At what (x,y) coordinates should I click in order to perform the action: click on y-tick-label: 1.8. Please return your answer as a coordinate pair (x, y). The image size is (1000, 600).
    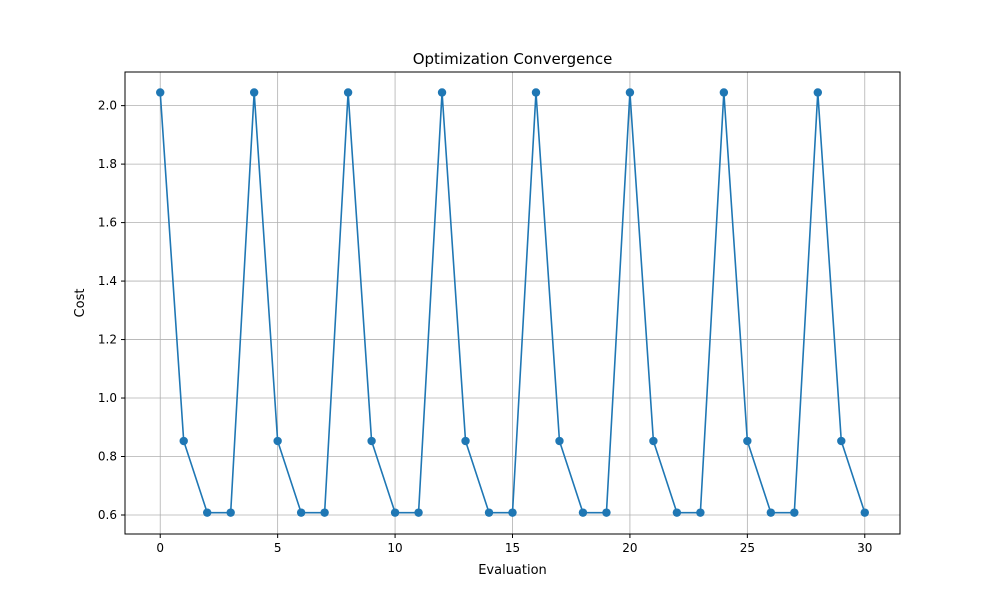
    Looking at the image, I should click on (107, 164).